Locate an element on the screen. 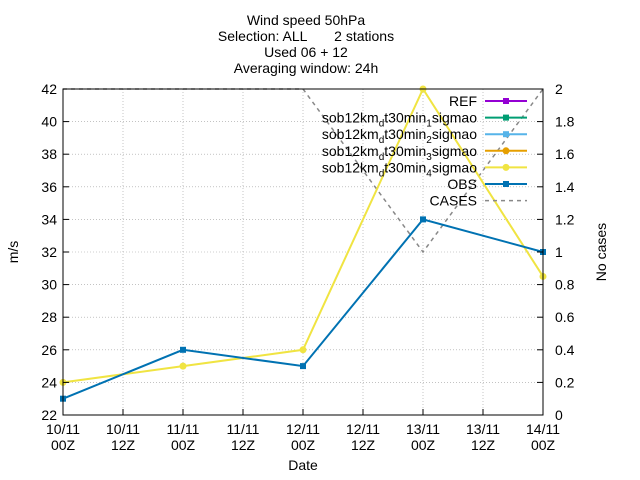 The image size is (640, 480). title-line-3: Used 06 + 12 is located at coordinates (306, 52).